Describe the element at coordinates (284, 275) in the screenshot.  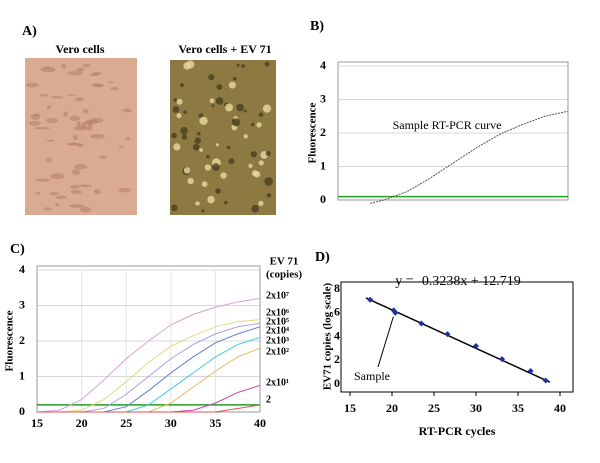
I see `legend-title: (copies)` at that location.